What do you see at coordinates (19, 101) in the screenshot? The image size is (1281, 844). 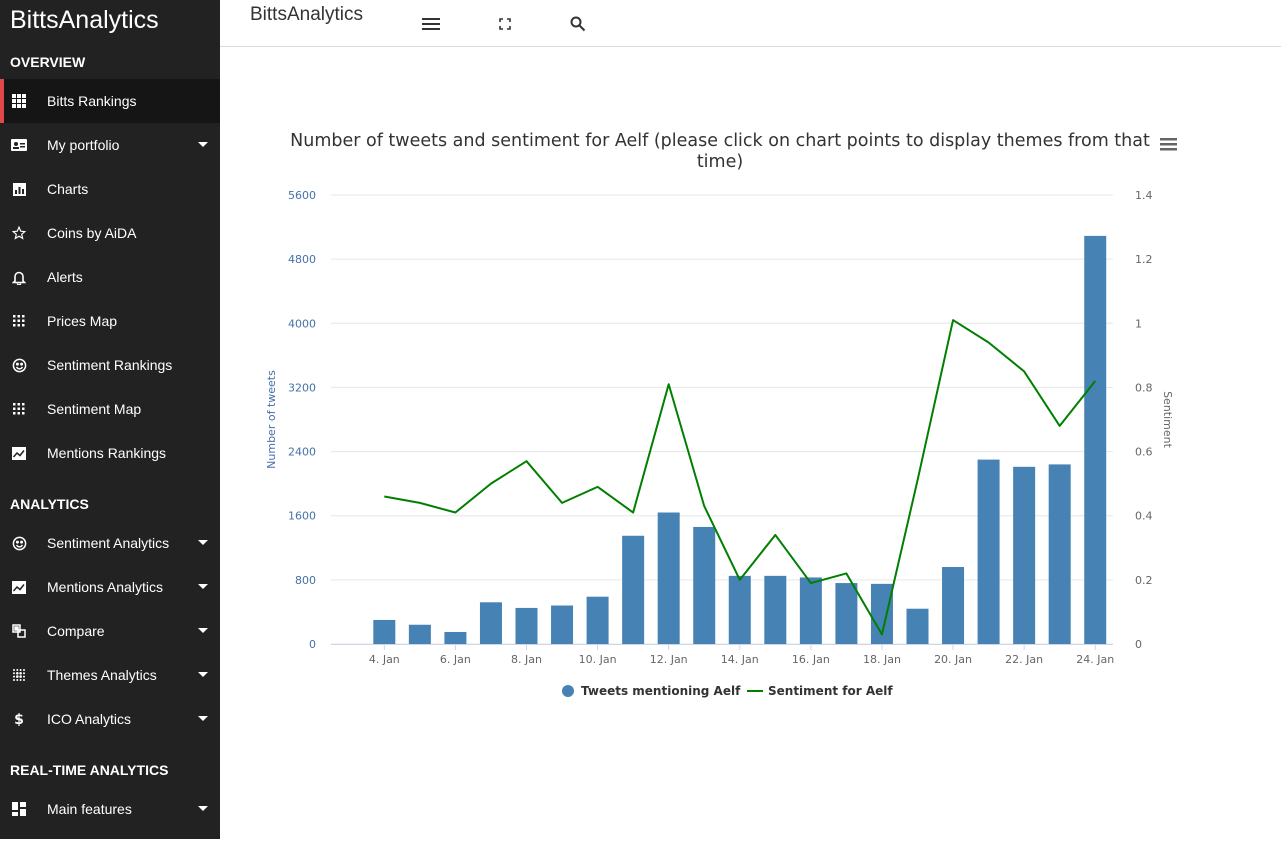 I see `grid-icon` at bounding box center [19, 101].